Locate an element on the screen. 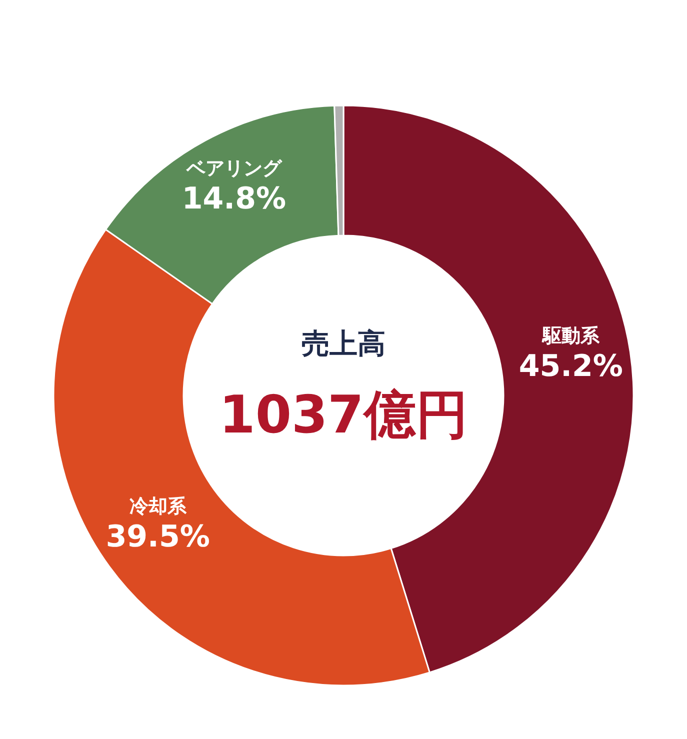 This screenshot has width=687, height=739. slice-label: ベアリング is located at coordinates (233, 168).